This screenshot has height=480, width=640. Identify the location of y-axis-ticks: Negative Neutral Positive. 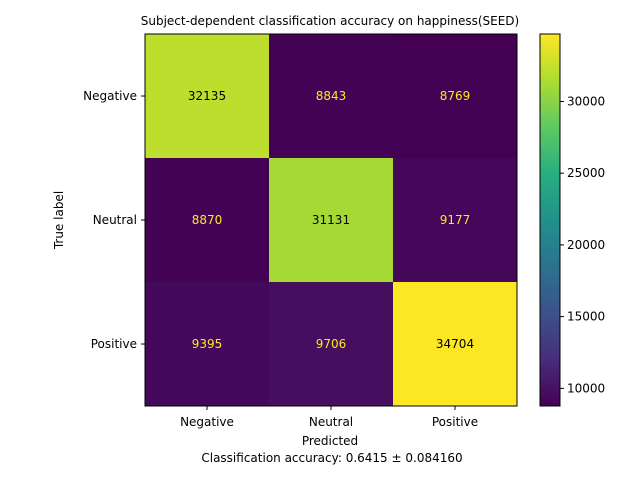
(114, 220).